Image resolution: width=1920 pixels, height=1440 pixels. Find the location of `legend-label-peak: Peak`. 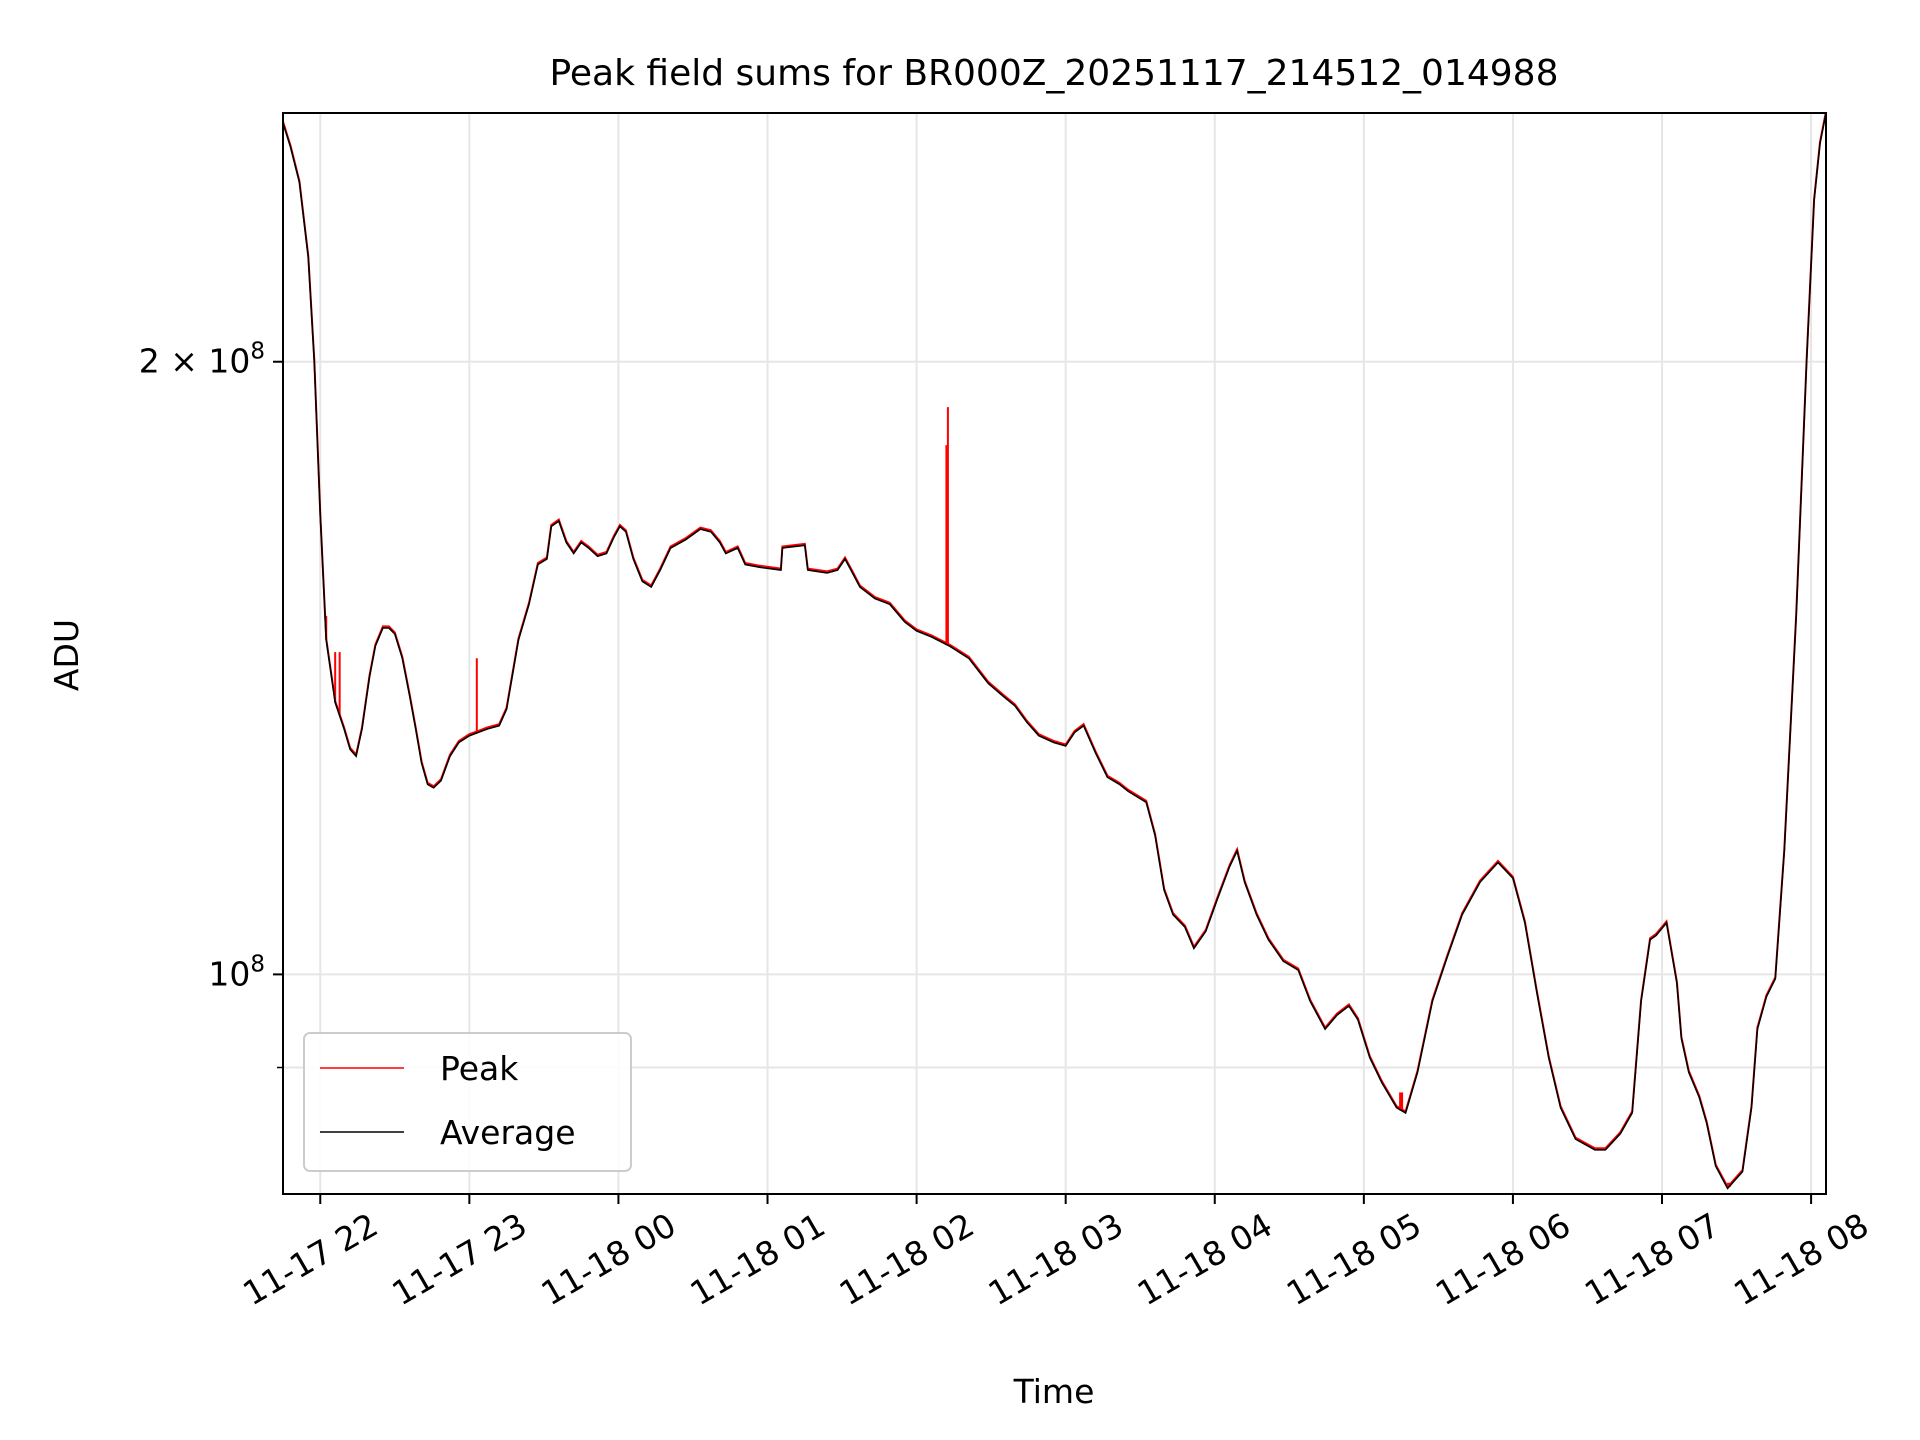

legend-label-peak: Peak is located at coordinates (479, 1068).